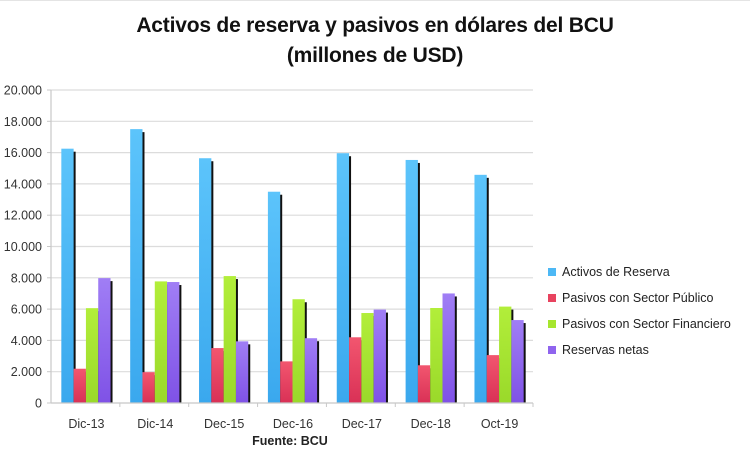 The image size is (750, 467). Describe the element at coordinates (26, 310) in the screenshot. I see `y-tick-label: 6.000` at that location.